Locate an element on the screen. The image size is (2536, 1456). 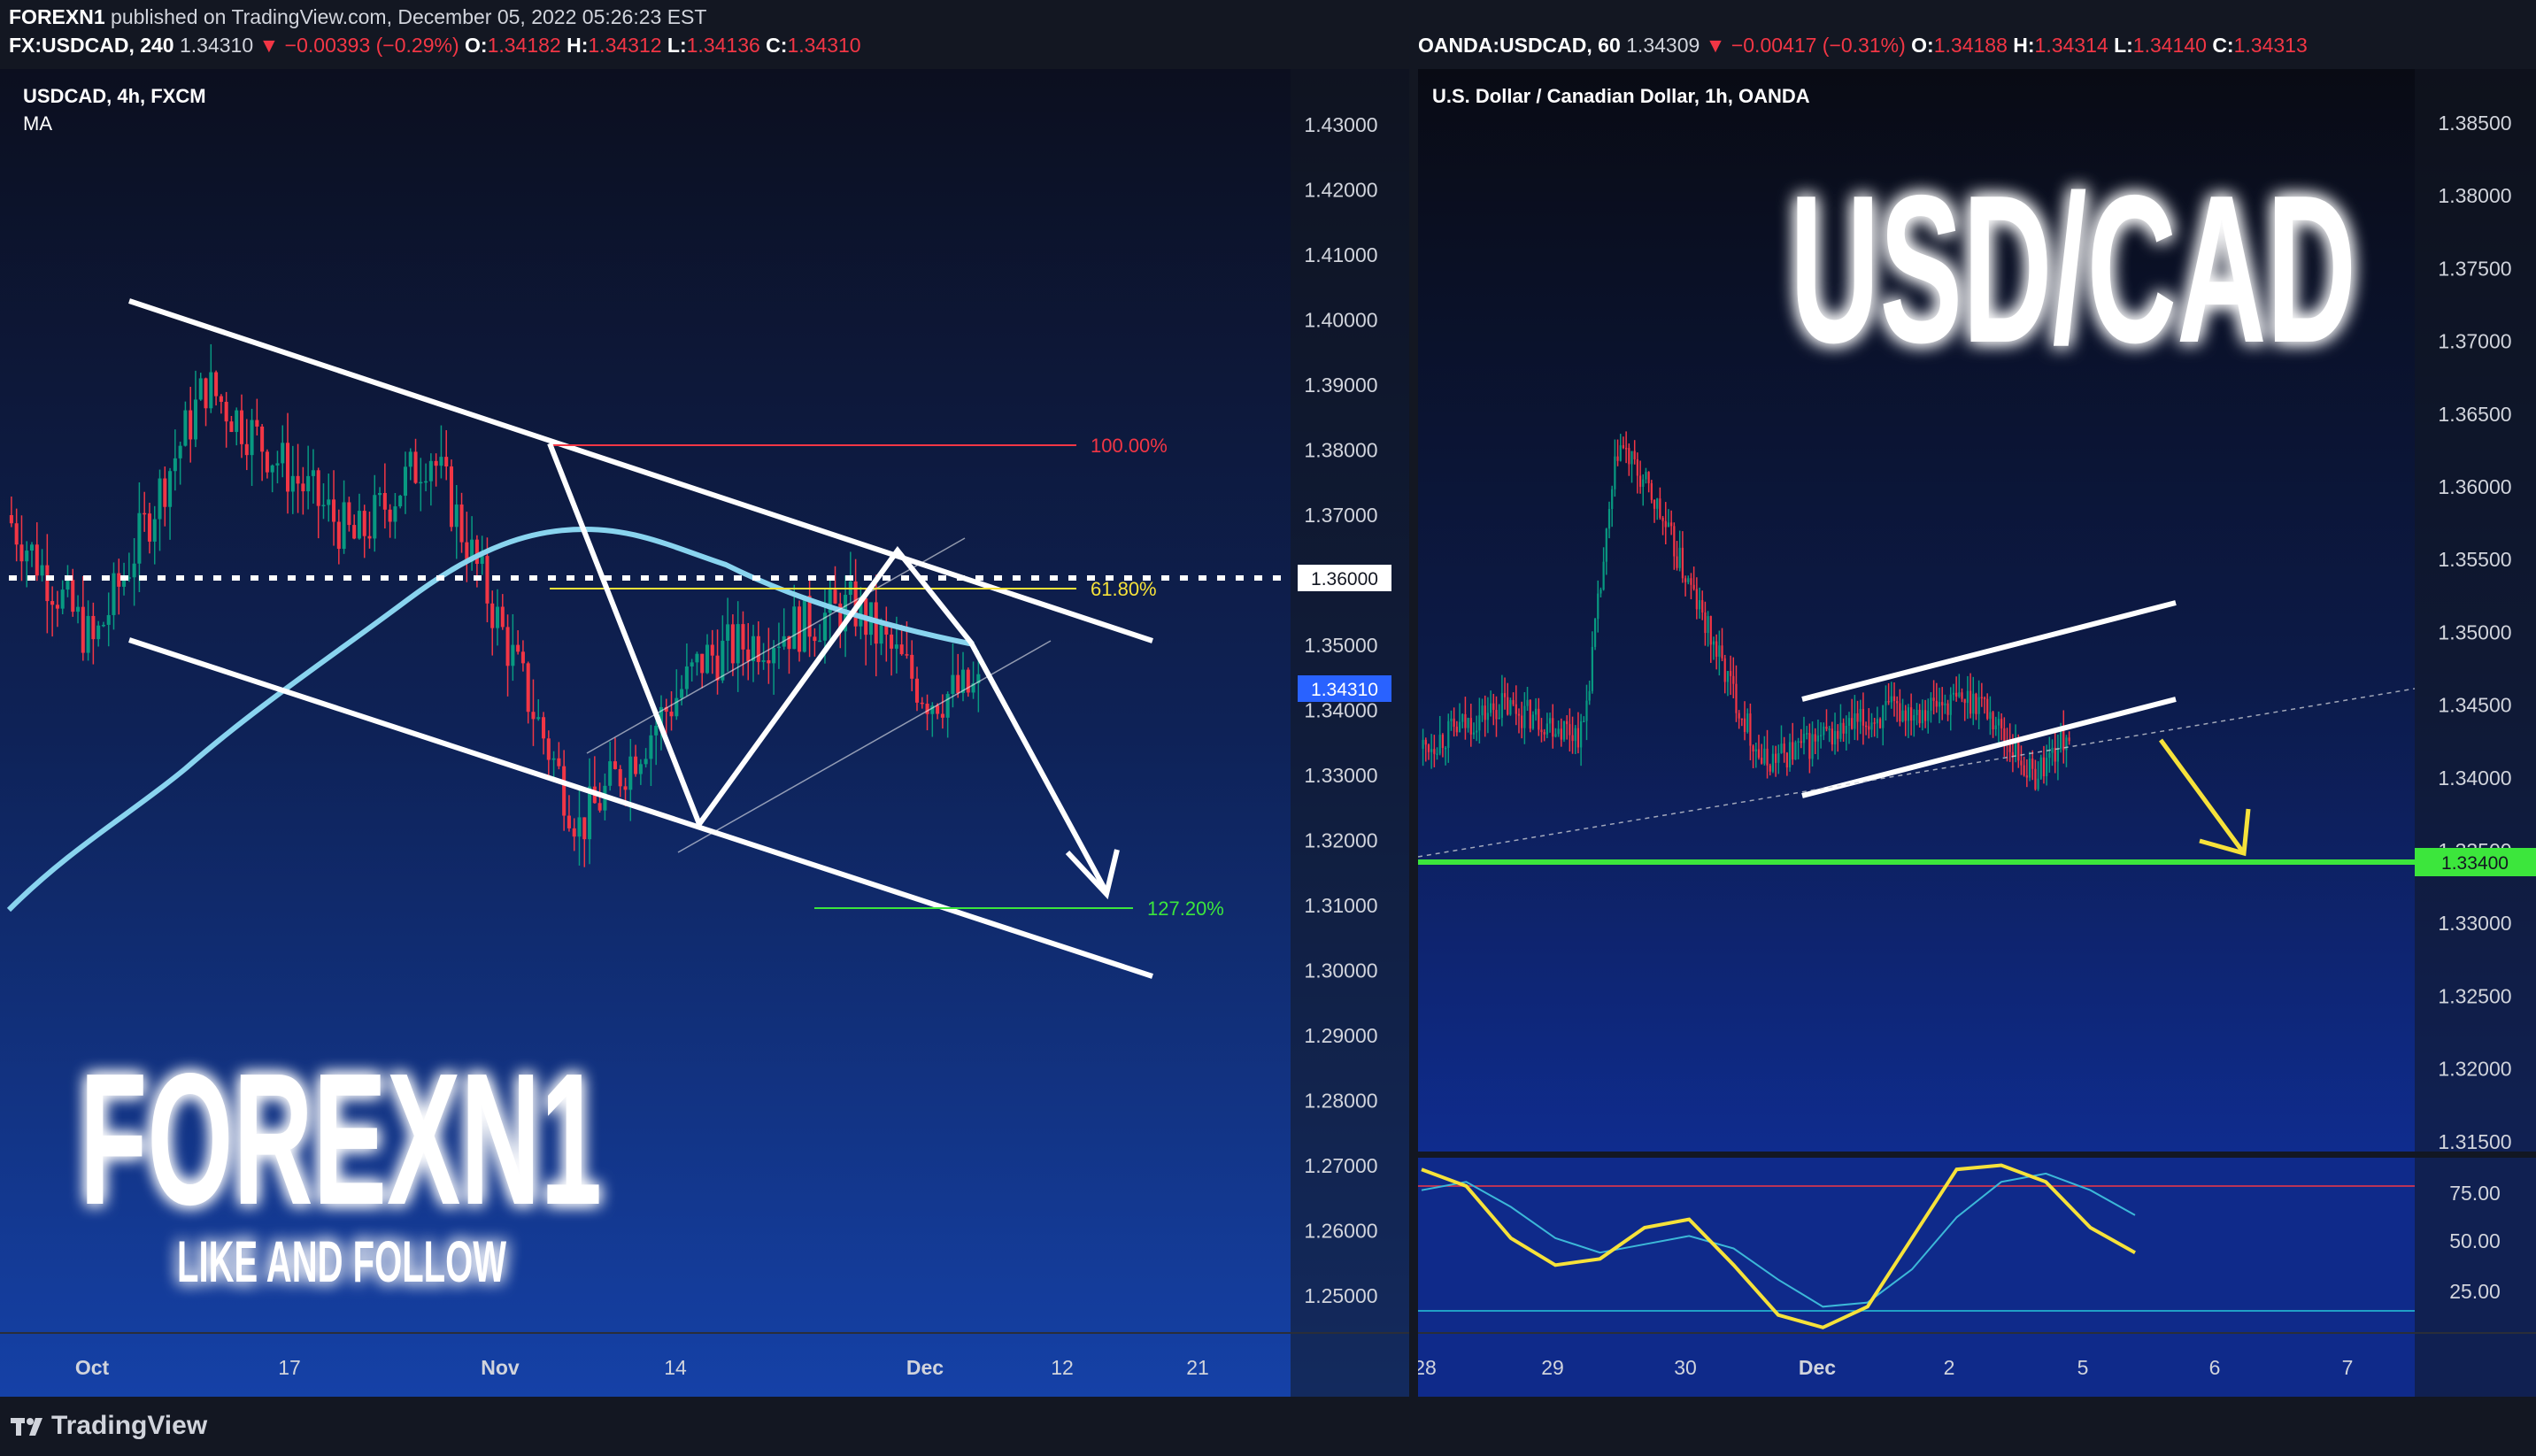
left-x-tick: 17 is located at coordinates (290, 1367).